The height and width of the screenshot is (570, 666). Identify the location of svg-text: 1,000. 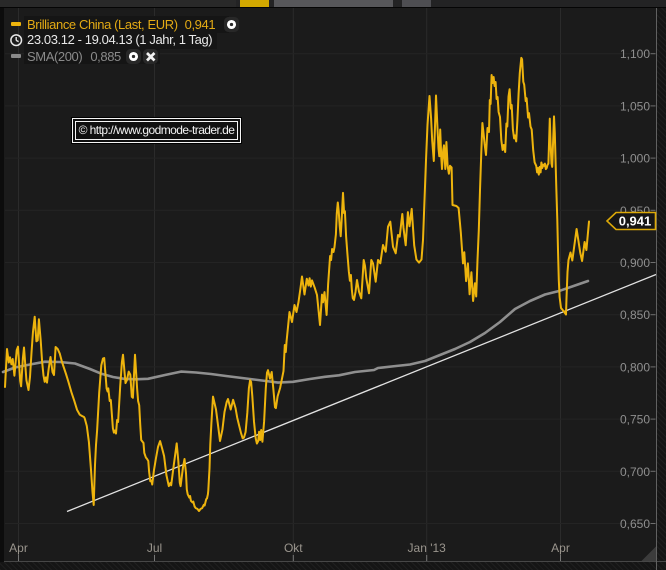
(635, 159).